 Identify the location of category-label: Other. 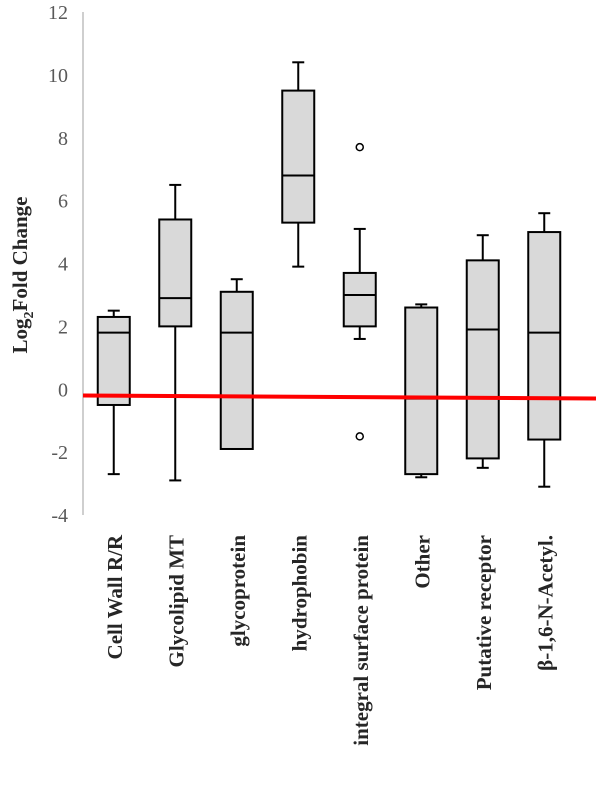
(422, 562).